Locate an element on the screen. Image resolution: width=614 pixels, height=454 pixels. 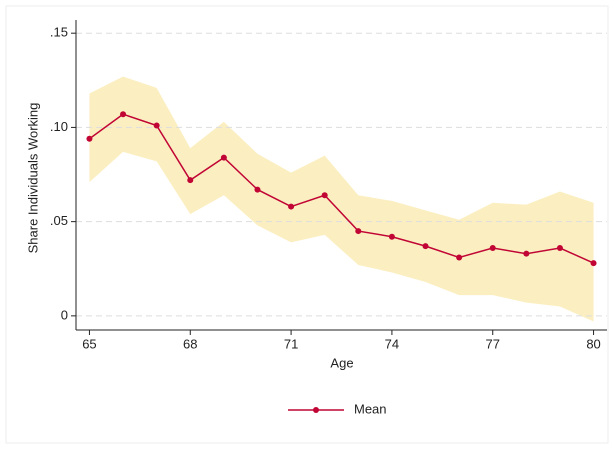
x-axis-label: Age is located at coordinates (341, 362).